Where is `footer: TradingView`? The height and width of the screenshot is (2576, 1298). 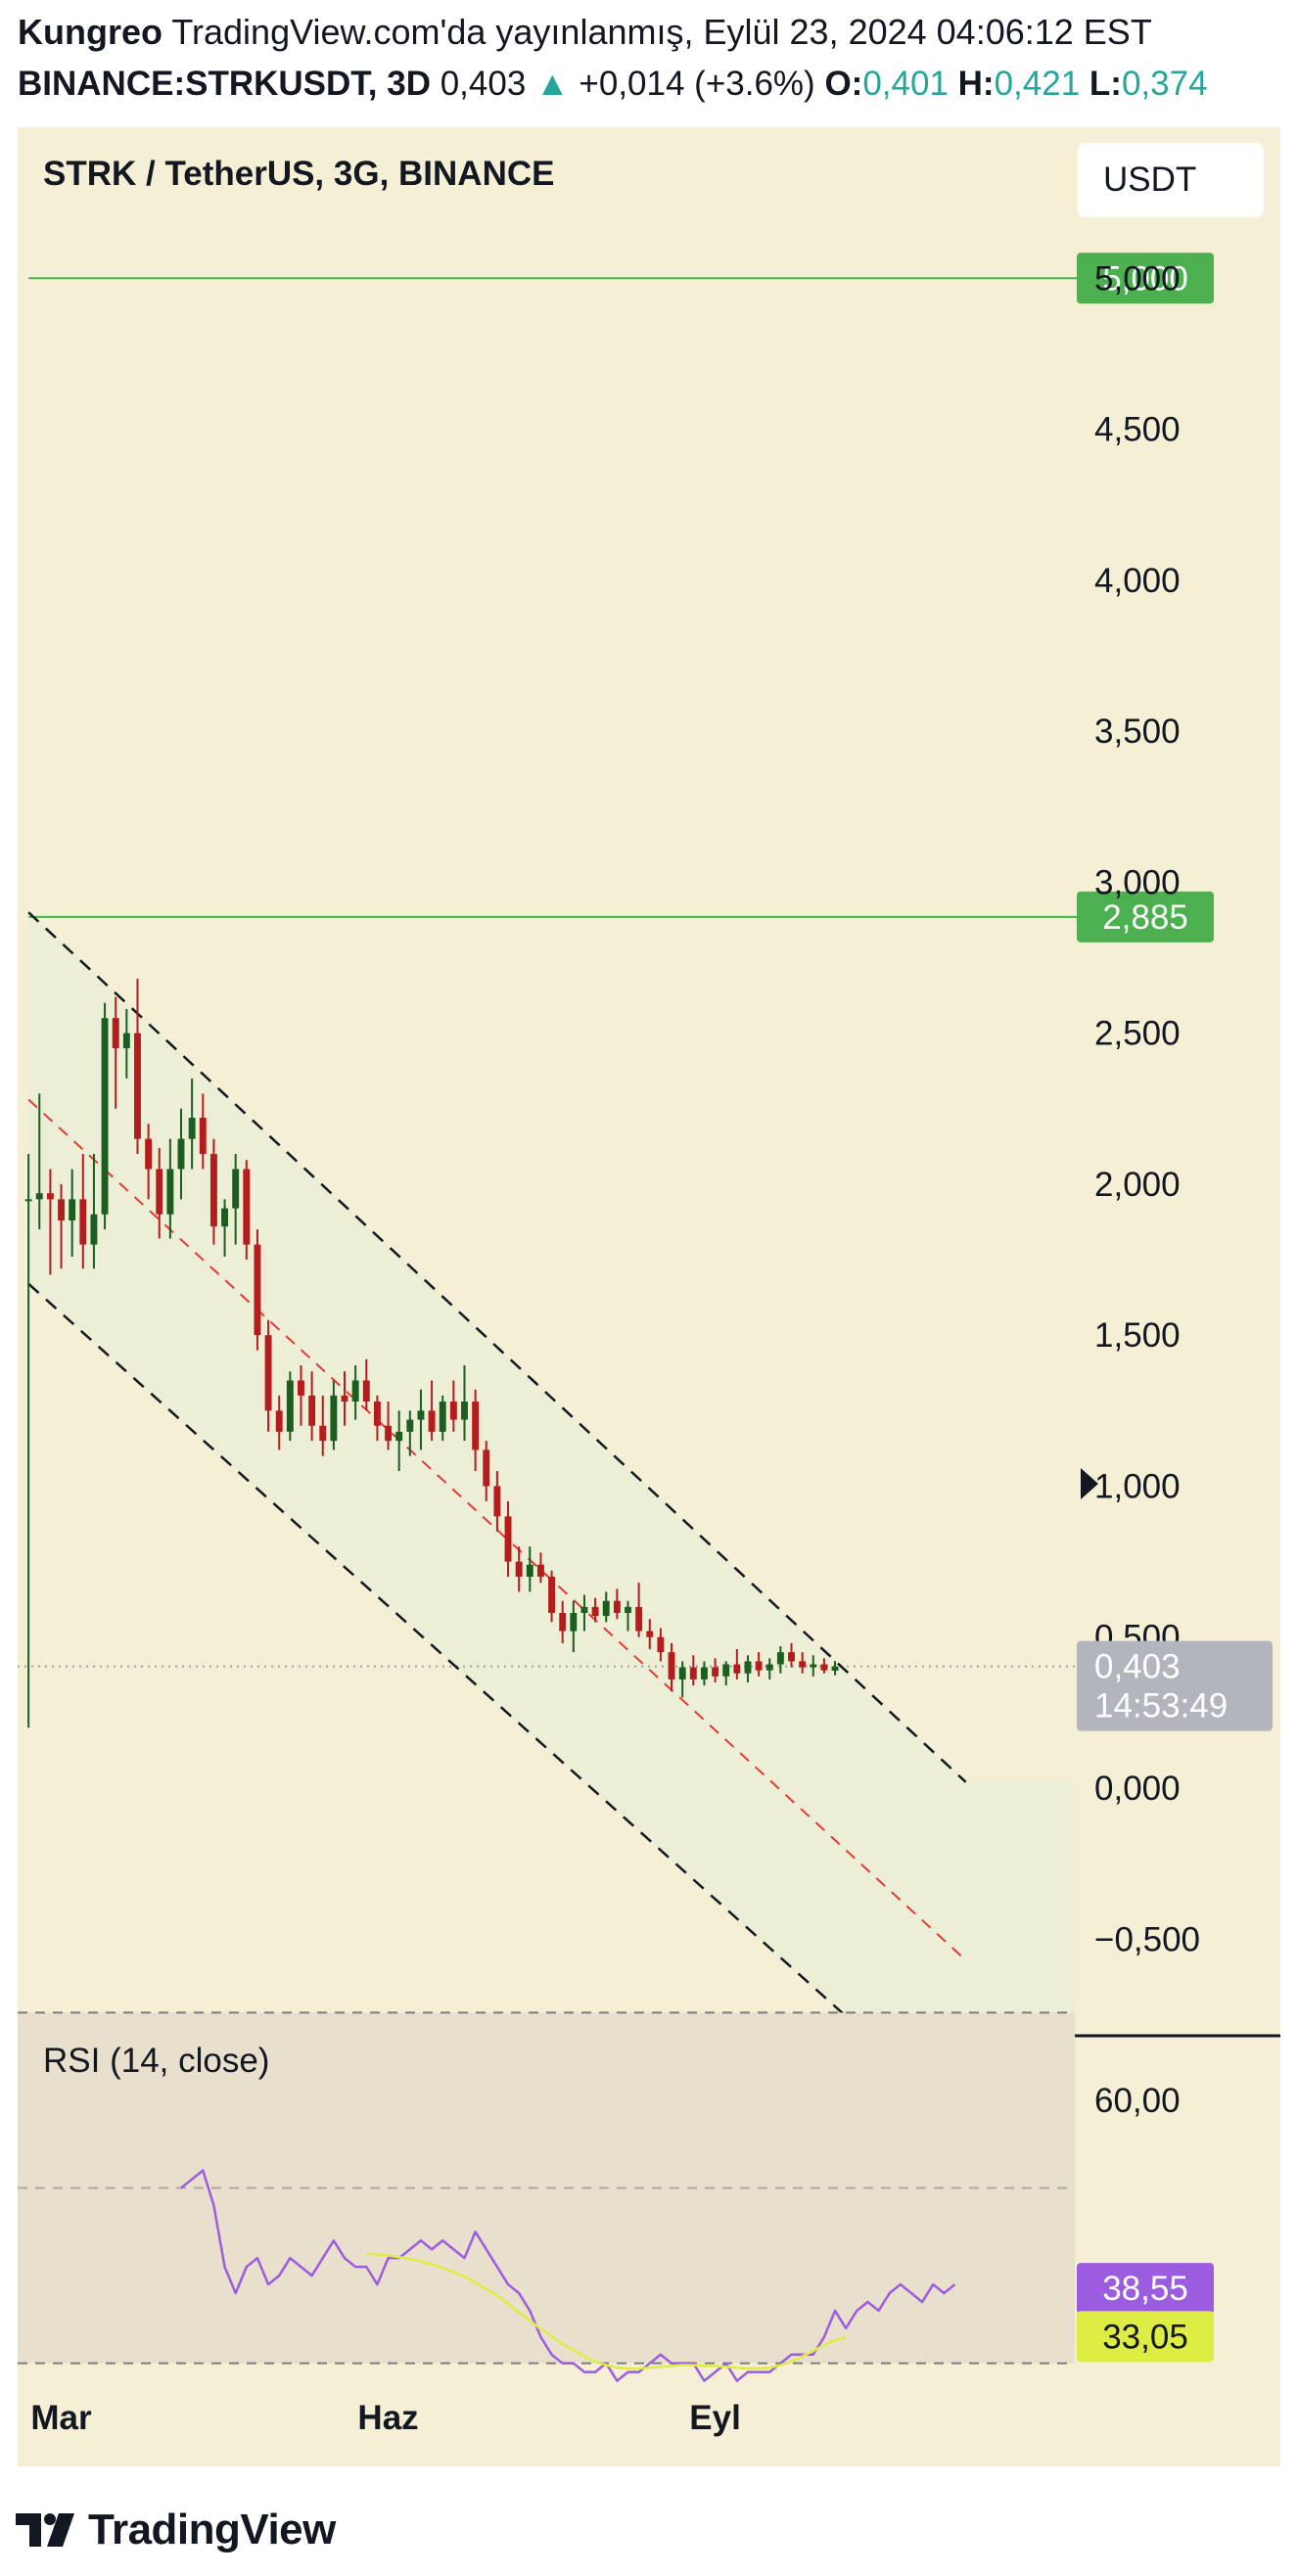
footer: TradingView is located at coordinates (176, 2530).